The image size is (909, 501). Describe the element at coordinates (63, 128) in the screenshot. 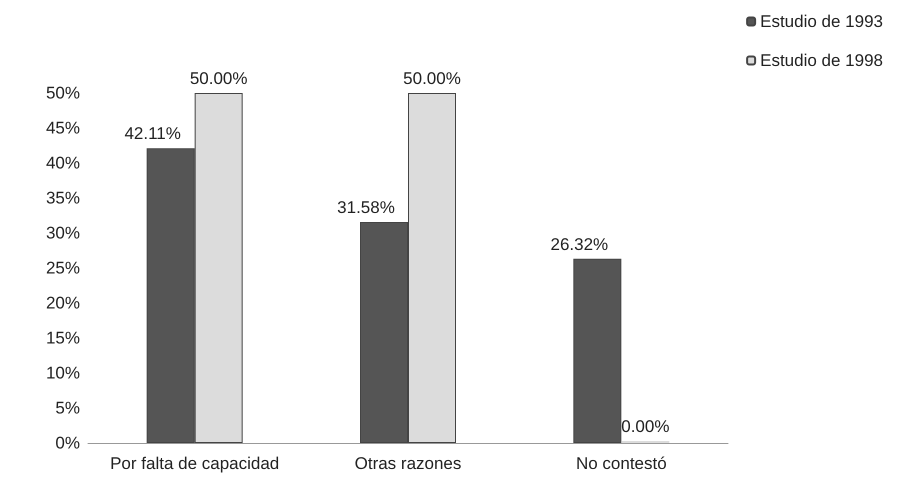

I see `y-tick-label: 45%` at that location.